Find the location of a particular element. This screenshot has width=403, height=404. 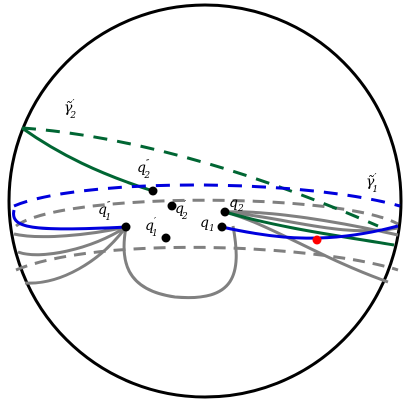

green-curve-front is located at coordinates (87, 159).